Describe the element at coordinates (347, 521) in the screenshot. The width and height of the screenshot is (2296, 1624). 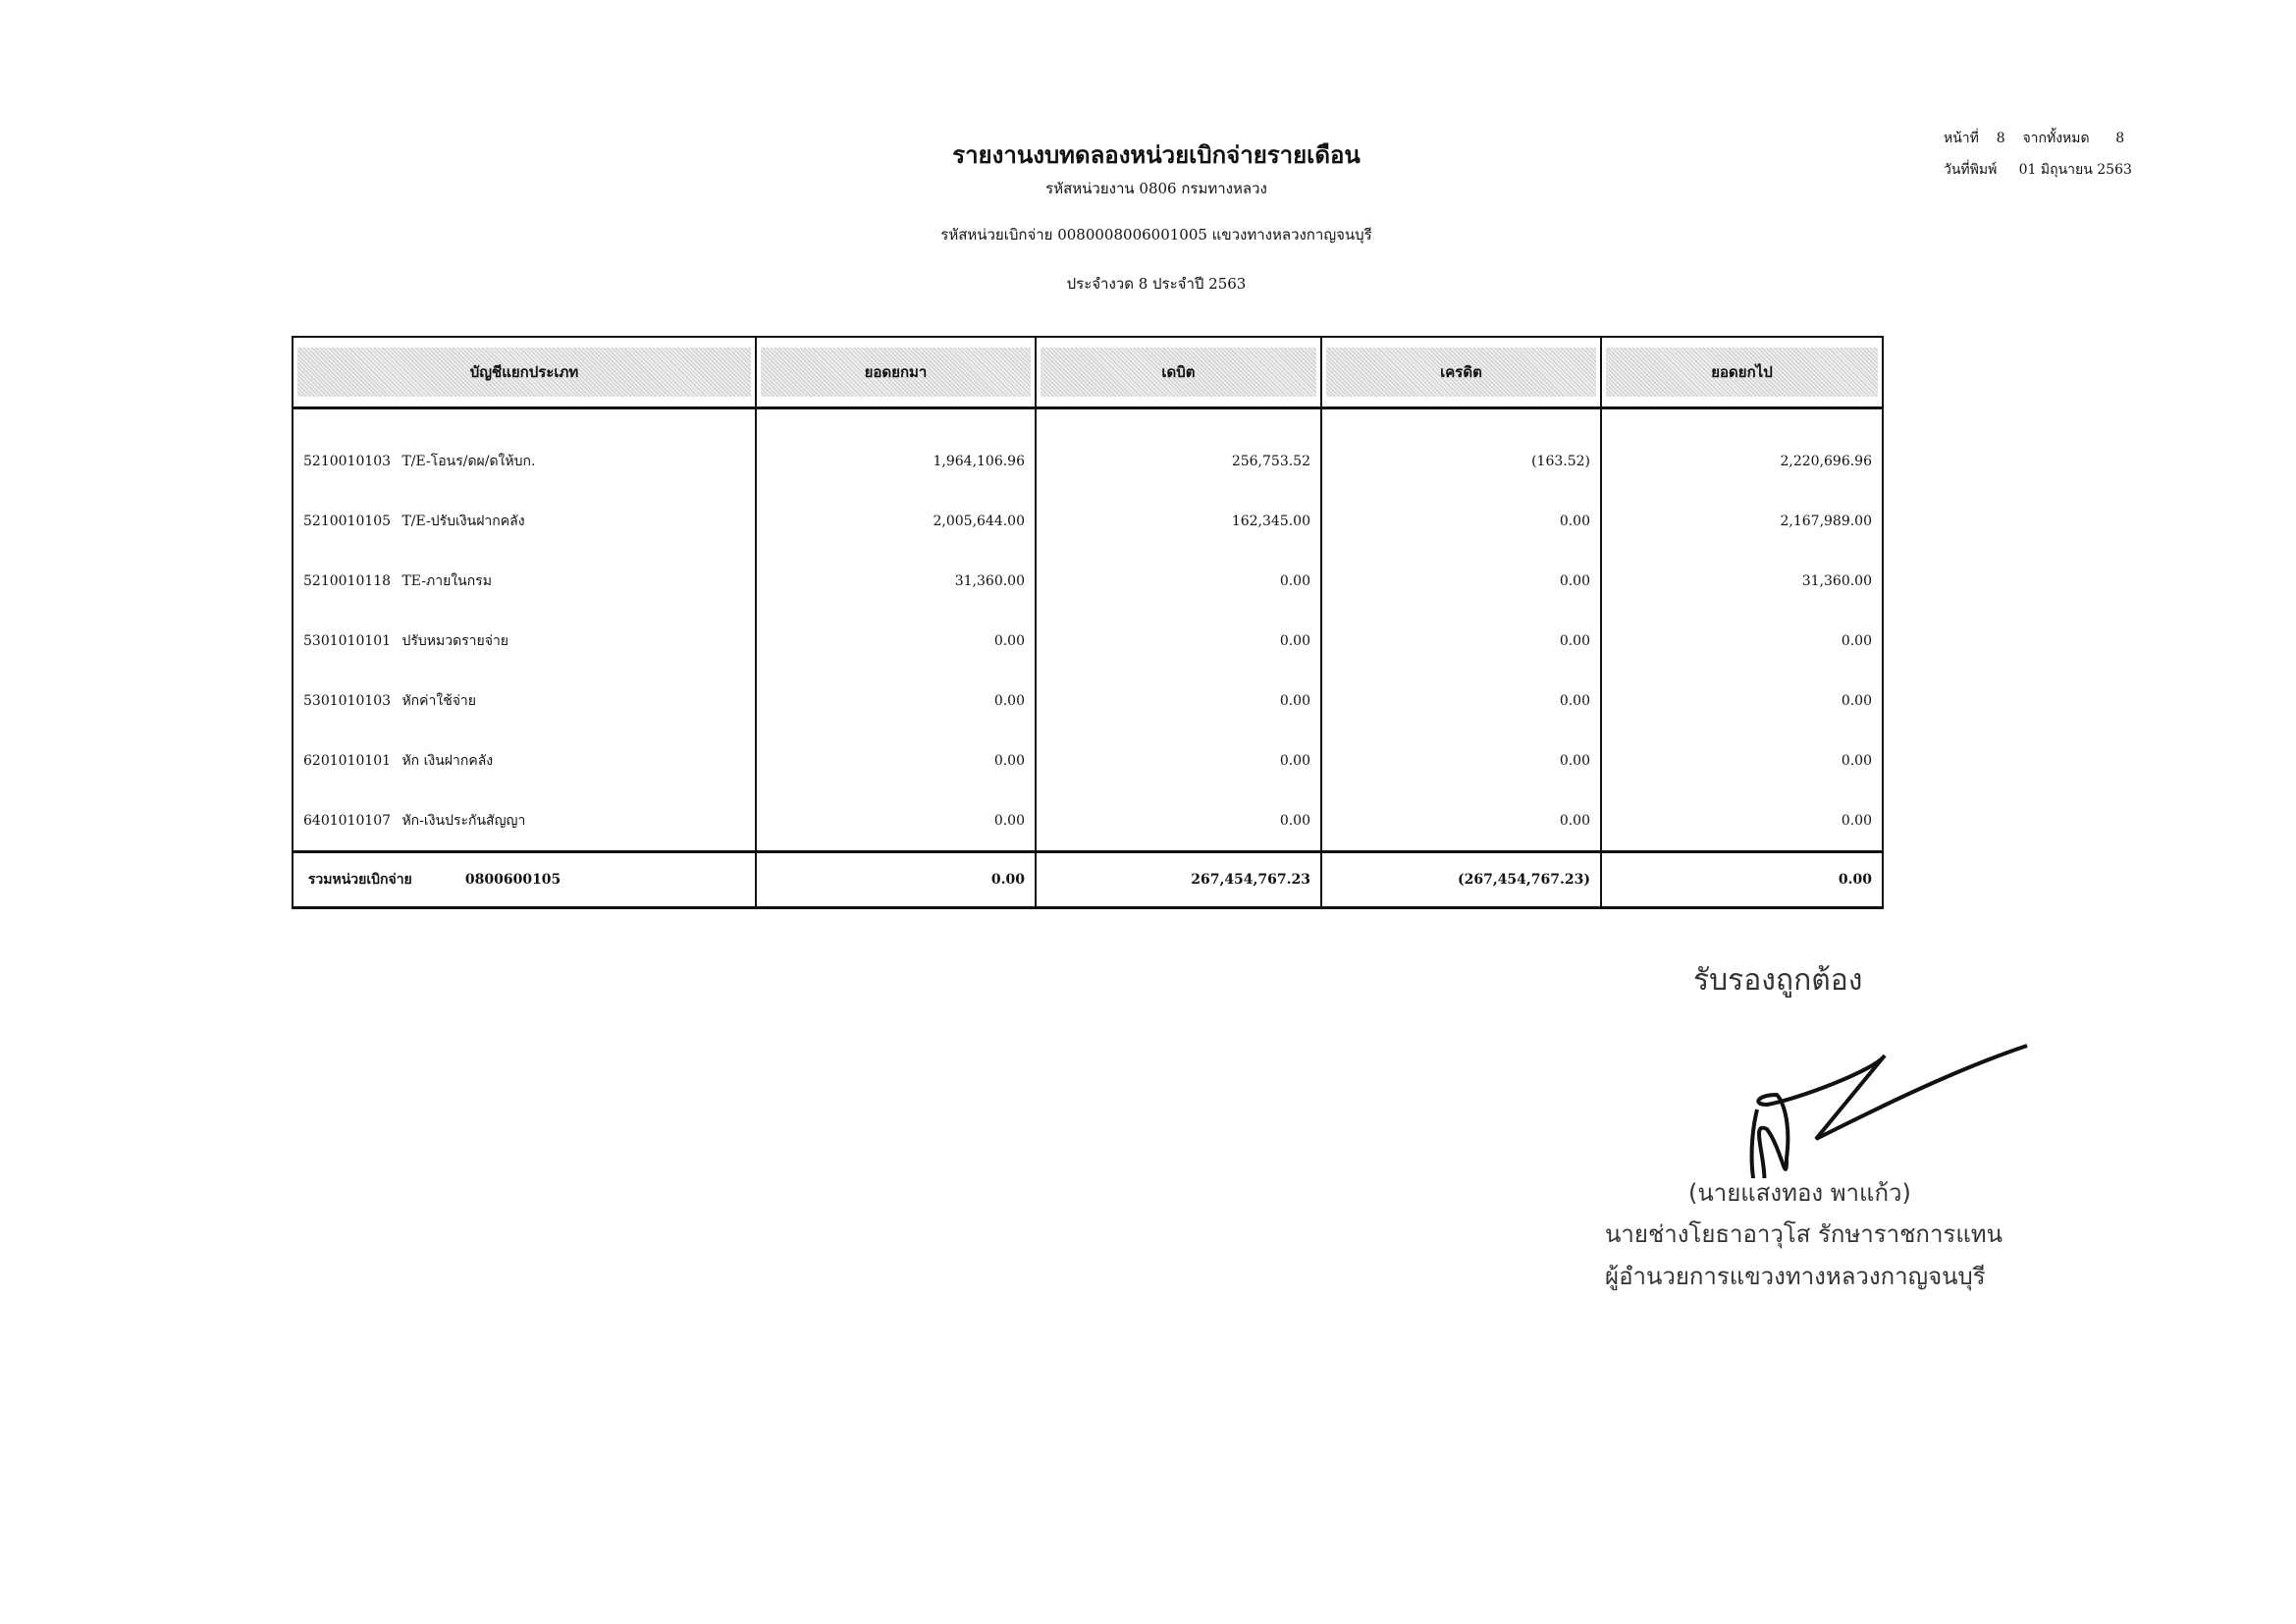
I see `account-code: 5210010105` at that location.